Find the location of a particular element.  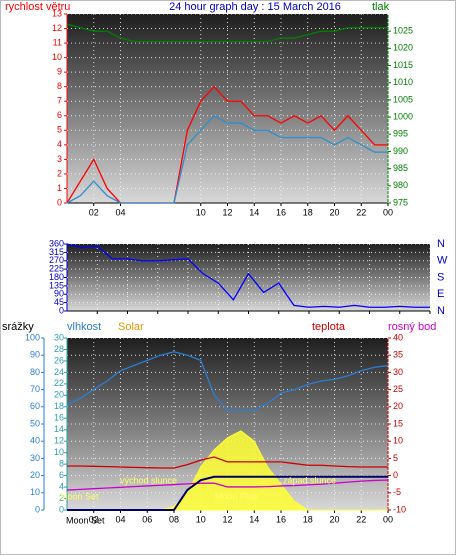

axis-title: srážky is located at coordinates (18, 327).